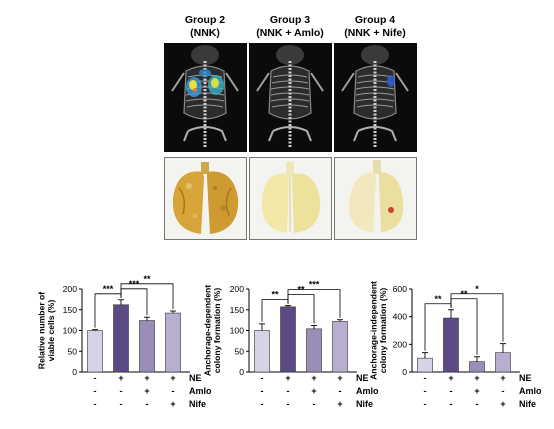 The width and height of the screenshot is (554, 429). What do you see at coordinates (205, 33) in the screenshot?
I see `panel-subtitle: (NNK)` at bounding box center [205, 33].